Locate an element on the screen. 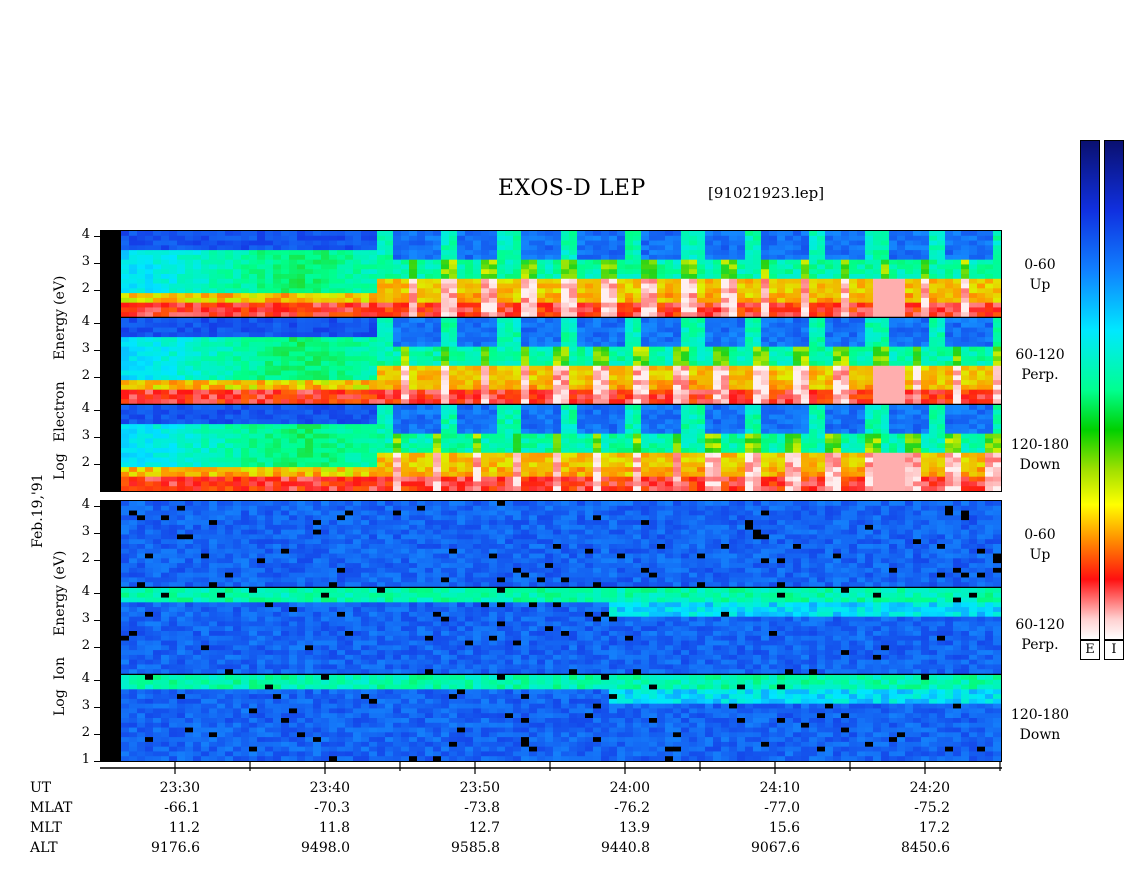  electron-ylabel-energy: Energy is located at coordinates (60, 334).